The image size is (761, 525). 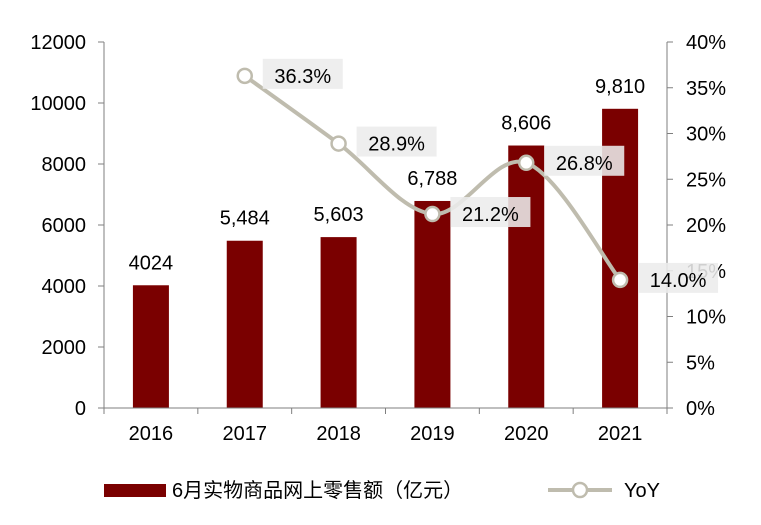 I want to click on bar-2016, so click(x=150, y=346).